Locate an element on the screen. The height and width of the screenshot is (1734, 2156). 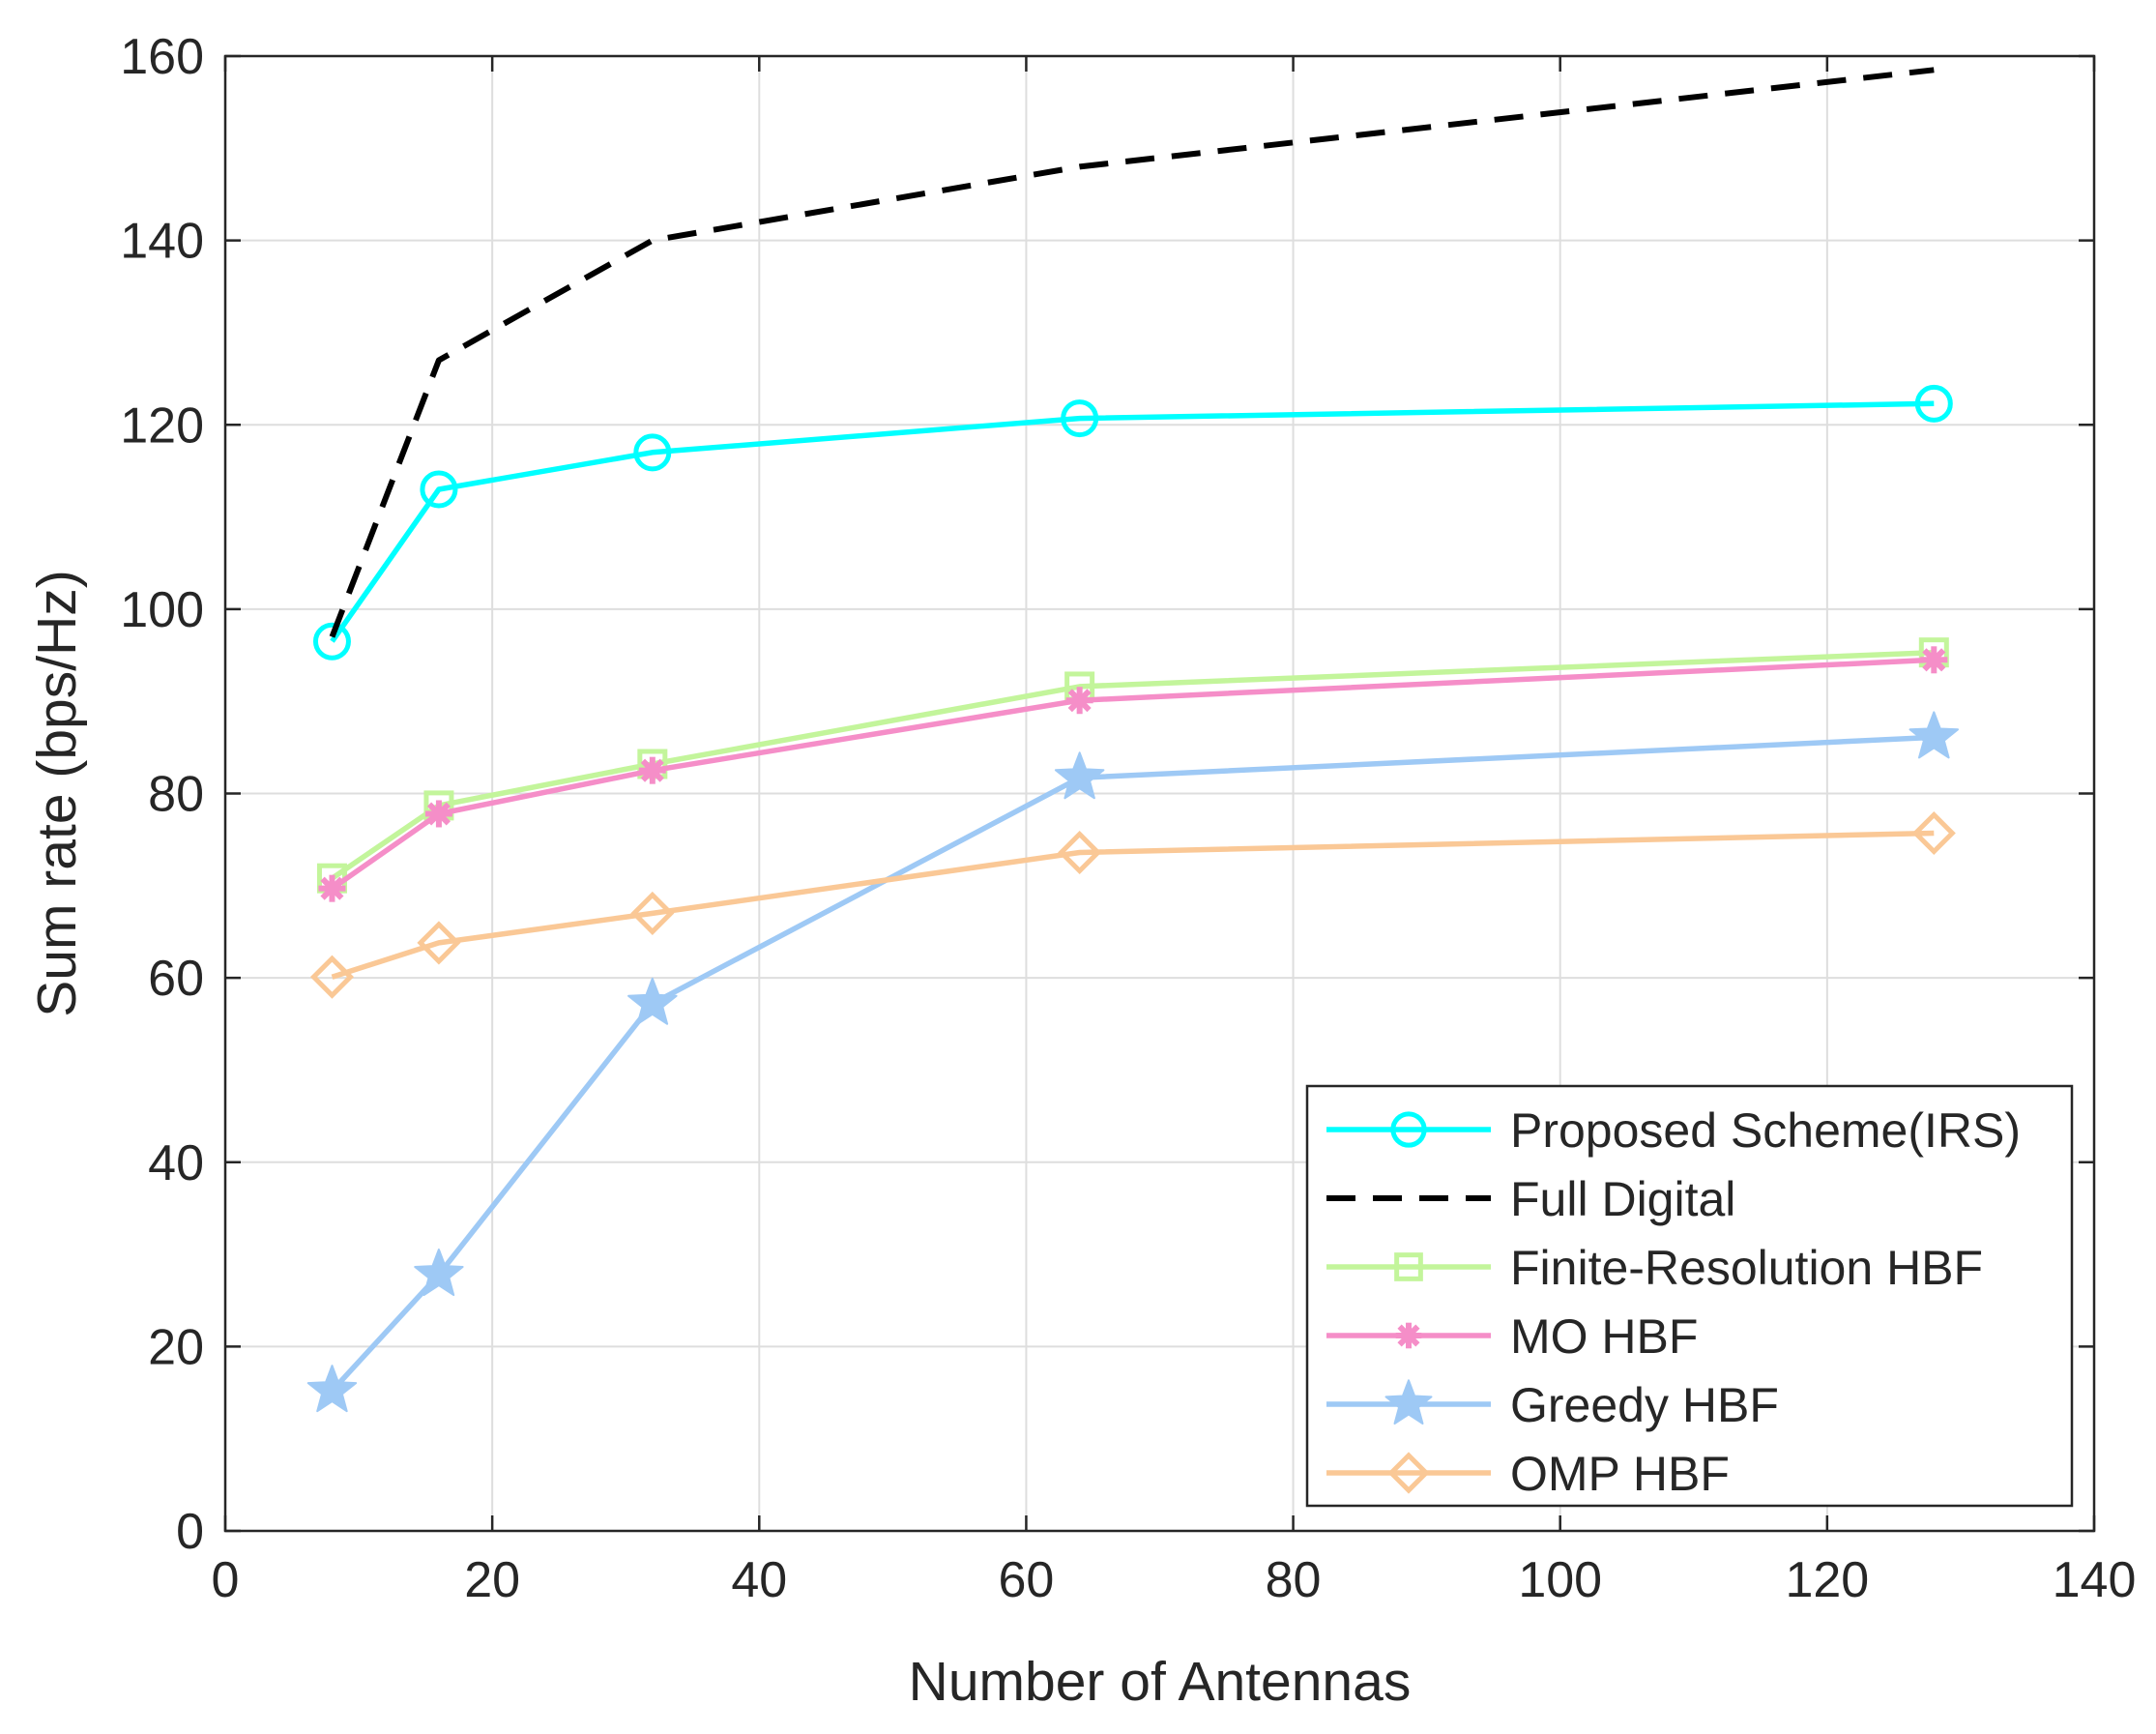
x-tick-label: 40 is located at coordinates (759, 1580).